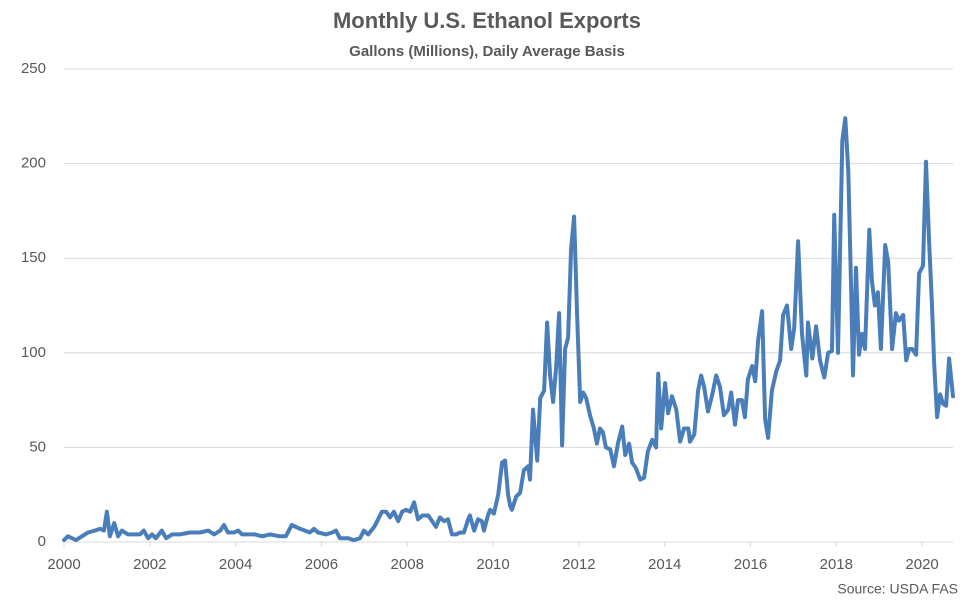 The width and height of the screenshot is (975, 601). I want to click on chart-subtitle: Gallons (Millions), Daily Average Basis, so click(487, 51).